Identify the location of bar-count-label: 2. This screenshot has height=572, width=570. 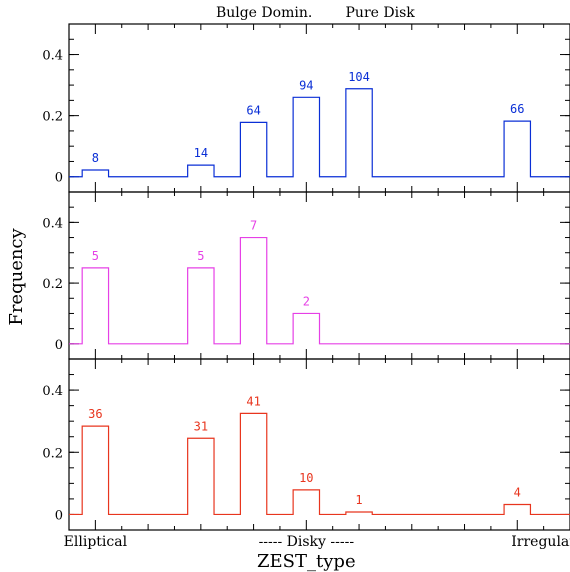
(306, 301).